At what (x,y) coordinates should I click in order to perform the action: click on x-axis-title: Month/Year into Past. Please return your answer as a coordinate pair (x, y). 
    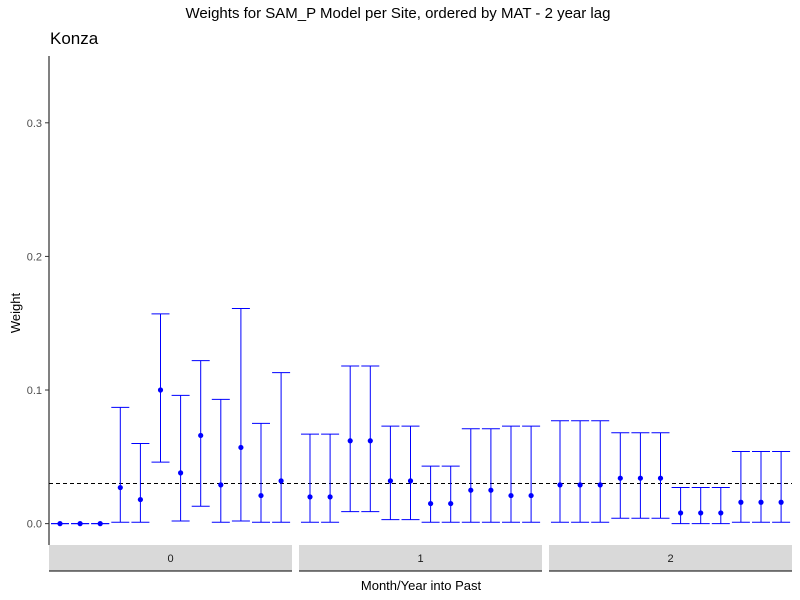
    Looking at the image, I should click on (421, 585).